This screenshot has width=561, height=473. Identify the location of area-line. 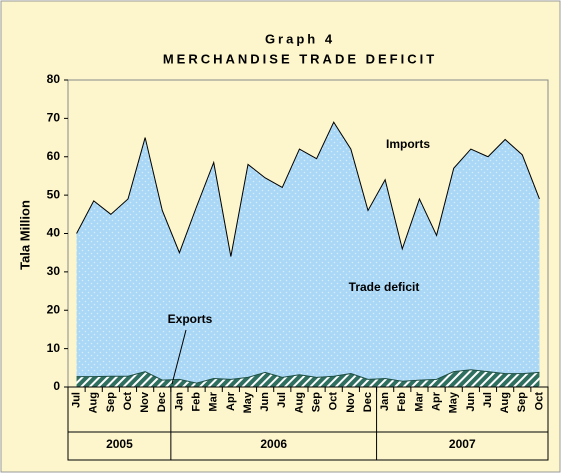
(308, 376).